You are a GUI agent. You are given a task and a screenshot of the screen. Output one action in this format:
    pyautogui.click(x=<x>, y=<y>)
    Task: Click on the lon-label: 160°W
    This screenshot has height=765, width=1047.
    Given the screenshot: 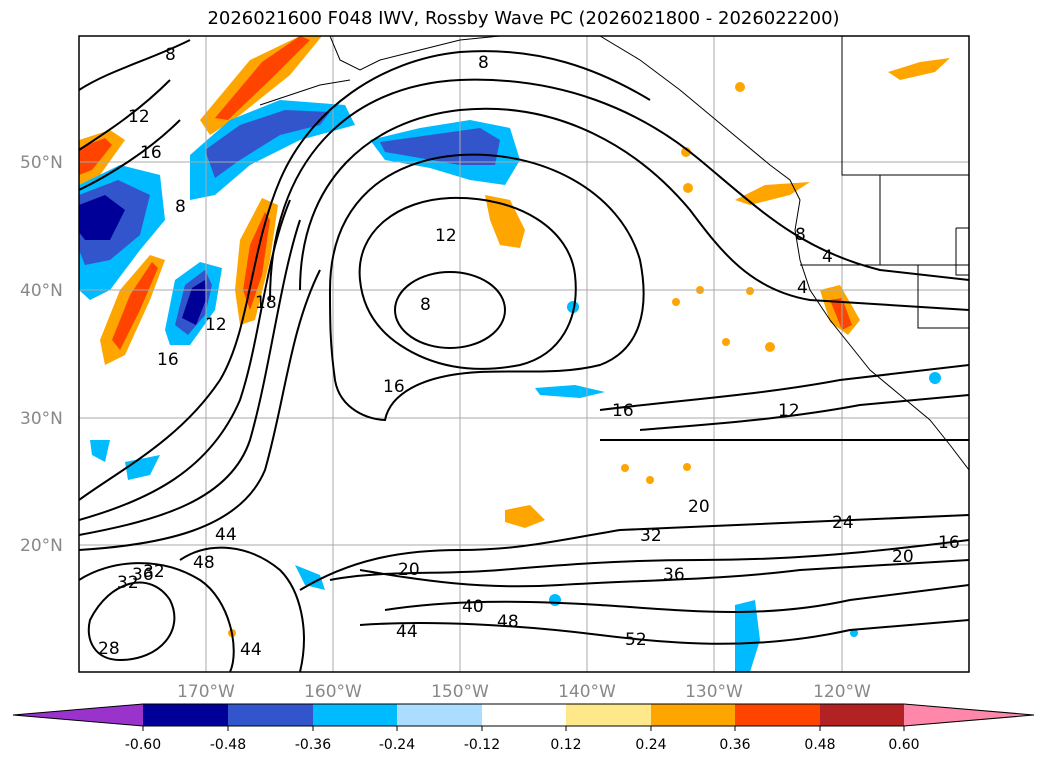 What is the action you would take?
    pyautogui.click(x=333, y=692)
    